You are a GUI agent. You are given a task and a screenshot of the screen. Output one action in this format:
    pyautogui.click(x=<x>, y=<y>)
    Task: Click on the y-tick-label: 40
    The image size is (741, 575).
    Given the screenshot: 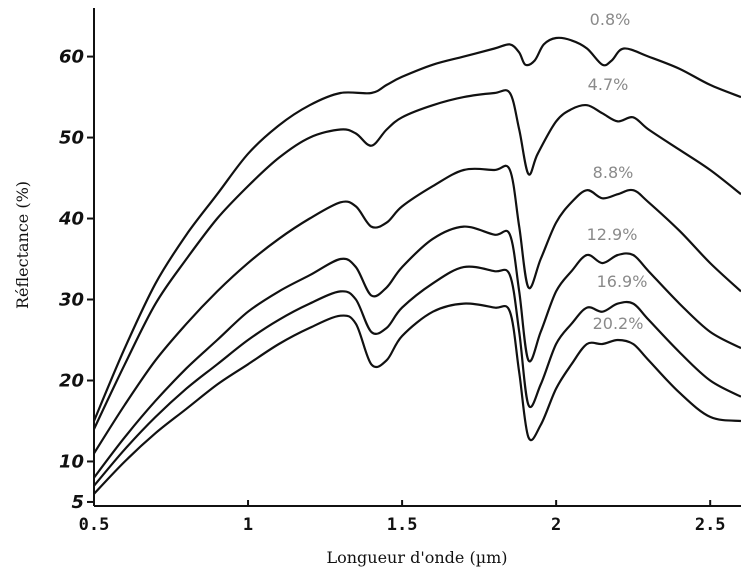 What is the action you would take?
    pyautogui.click(x=71, y=219)
    